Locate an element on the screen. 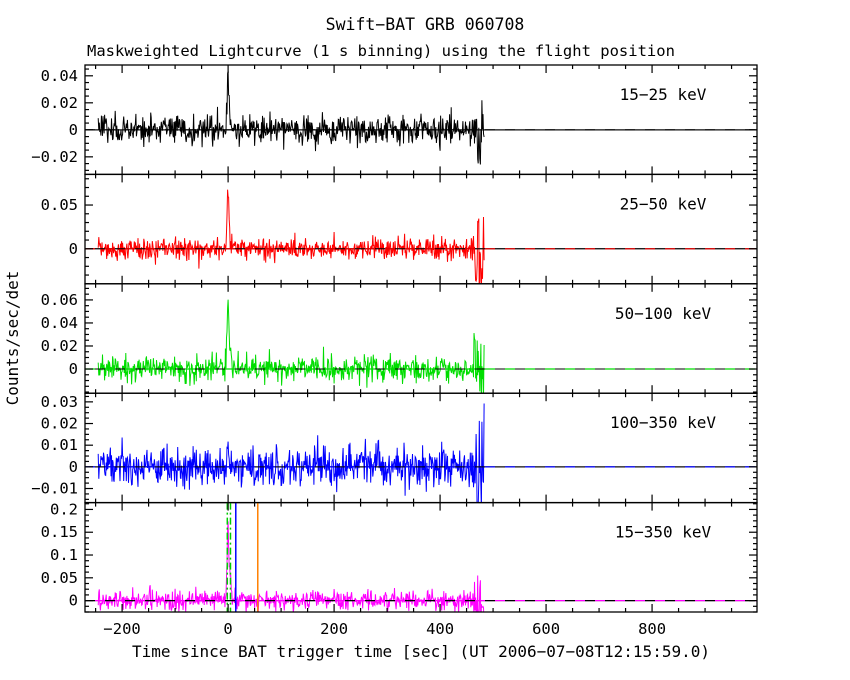 This screenshot has height=680, width=850. energy-band-label: 100−350 keV is located at coordinates (663, 422).